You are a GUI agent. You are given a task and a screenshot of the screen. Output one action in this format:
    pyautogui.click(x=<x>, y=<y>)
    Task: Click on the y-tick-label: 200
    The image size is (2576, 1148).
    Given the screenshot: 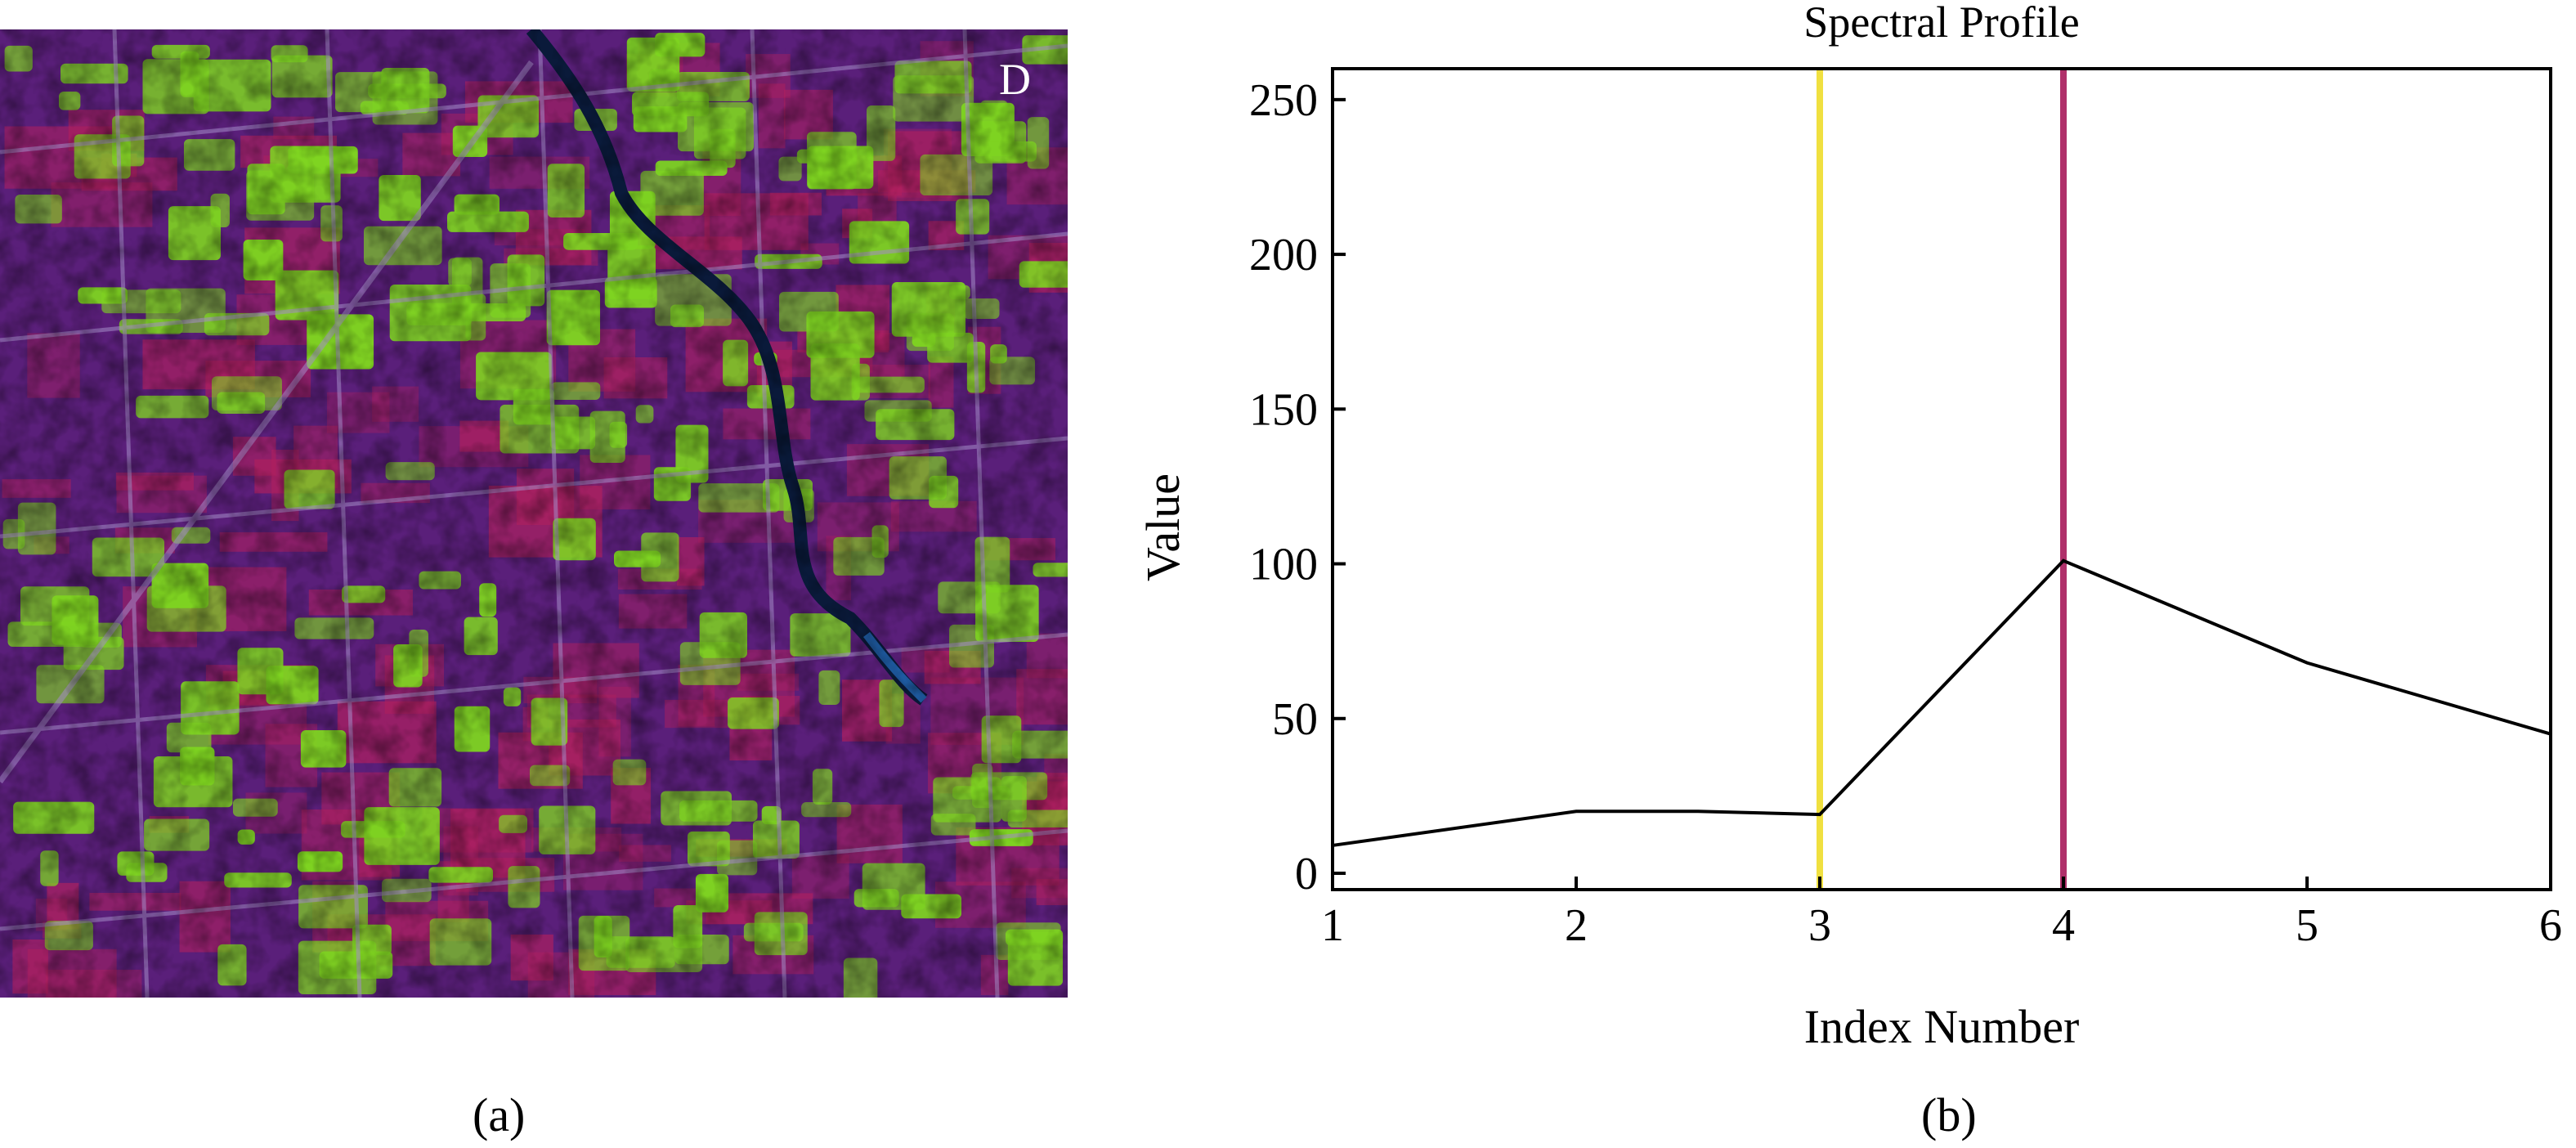 What is the action you would take?
    pyautogui.click(x=1283, y=255)
    